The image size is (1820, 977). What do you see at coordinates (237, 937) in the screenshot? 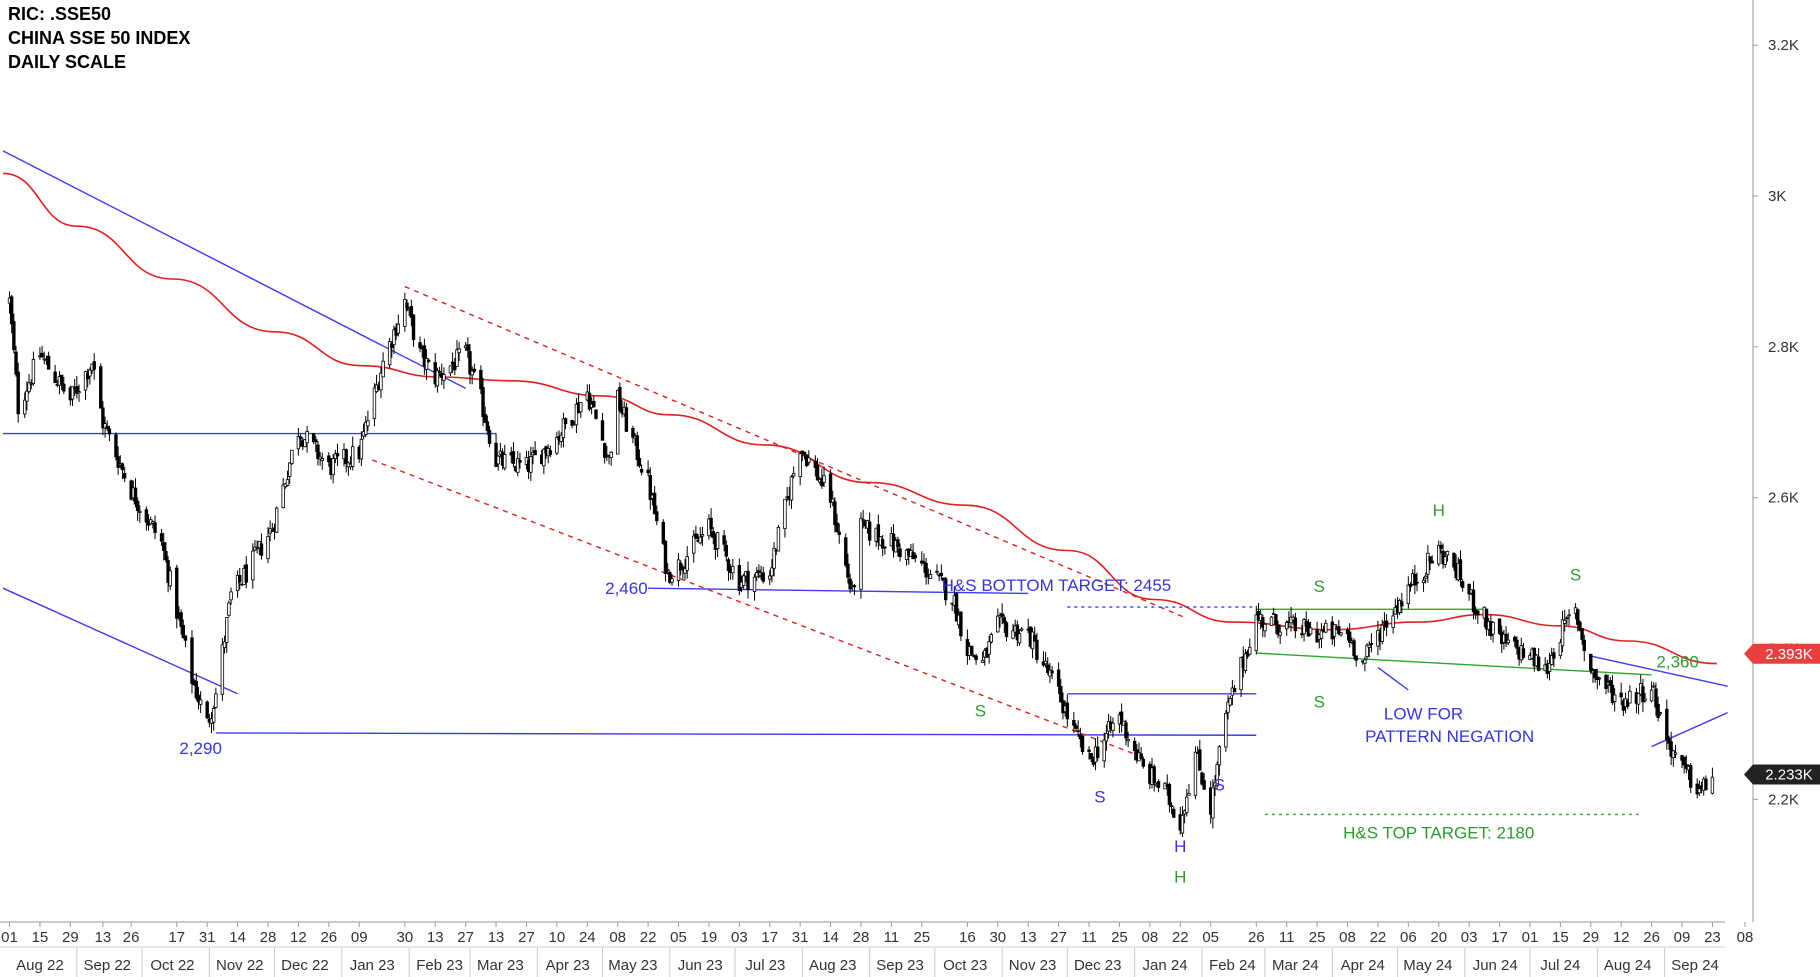
I see `x-day-label: 14` at bounding box center [237, 937].